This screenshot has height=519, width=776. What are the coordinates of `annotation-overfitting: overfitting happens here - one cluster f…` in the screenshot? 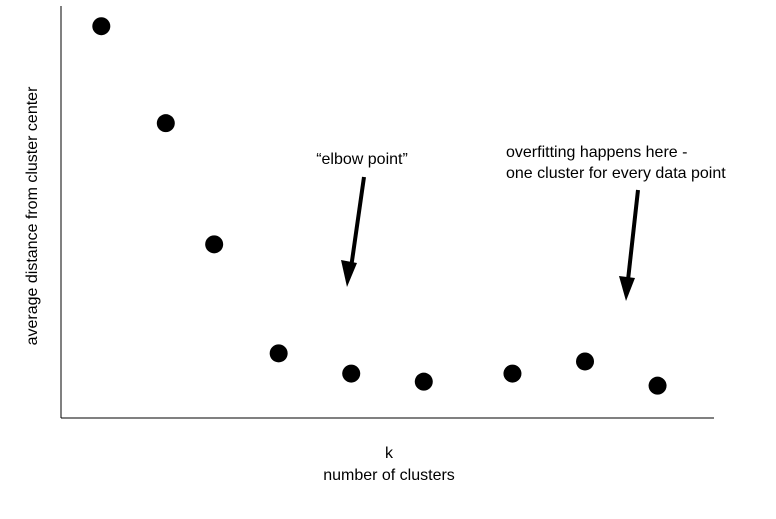 It's located at (616, 222).